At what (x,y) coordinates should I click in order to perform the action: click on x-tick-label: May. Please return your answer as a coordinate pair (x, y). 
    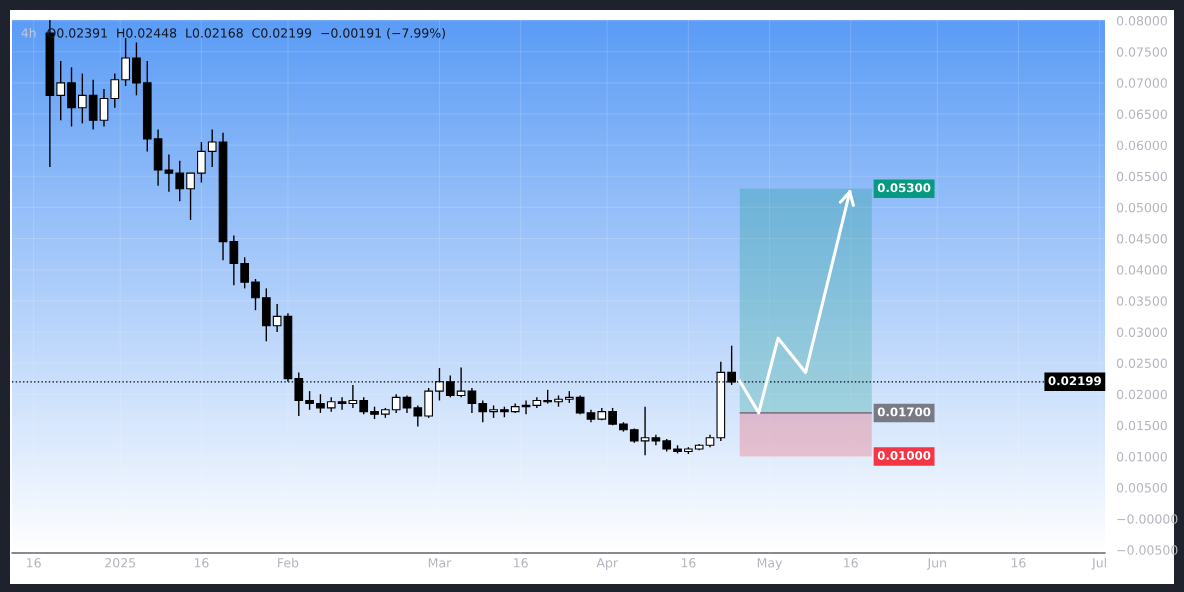
    Looking at the image, I should click on (770, 564).